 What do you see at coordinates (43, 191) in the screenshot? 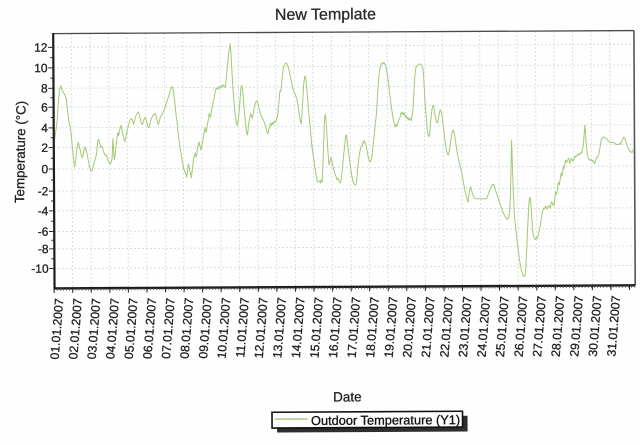
I see `svg-text: -2` at bounding box center [43, 191].